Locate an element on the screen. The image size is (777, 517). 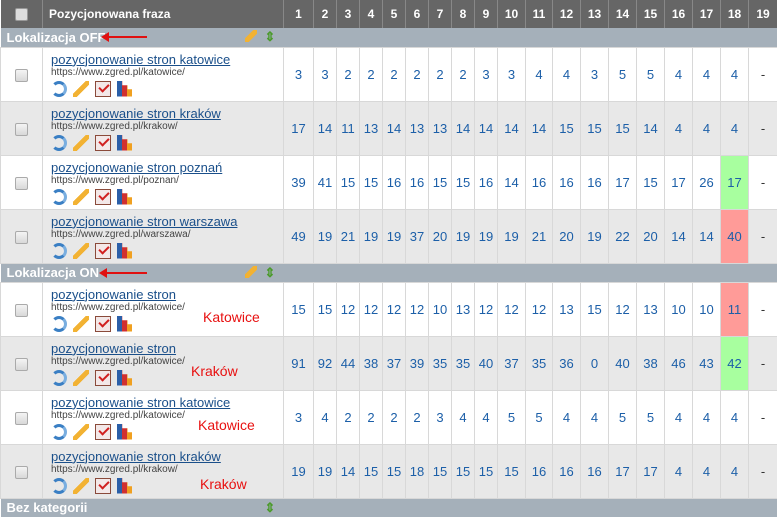
day-column-header: 17 is located at coordinates (707, 14).